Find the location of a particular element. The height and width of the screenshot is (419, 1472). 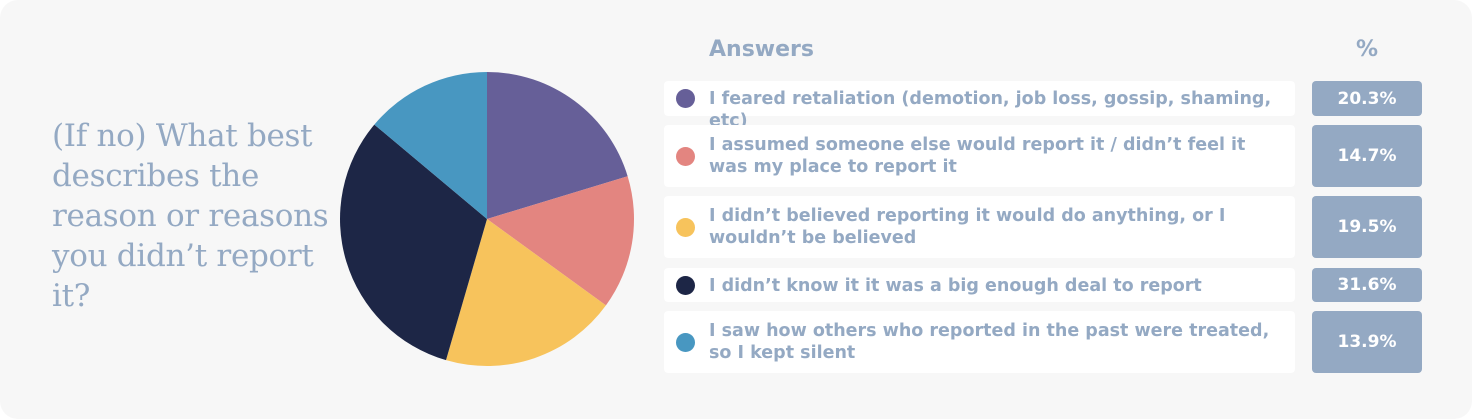

percent-value: 31.6% is located at coordinates (1367, 285).